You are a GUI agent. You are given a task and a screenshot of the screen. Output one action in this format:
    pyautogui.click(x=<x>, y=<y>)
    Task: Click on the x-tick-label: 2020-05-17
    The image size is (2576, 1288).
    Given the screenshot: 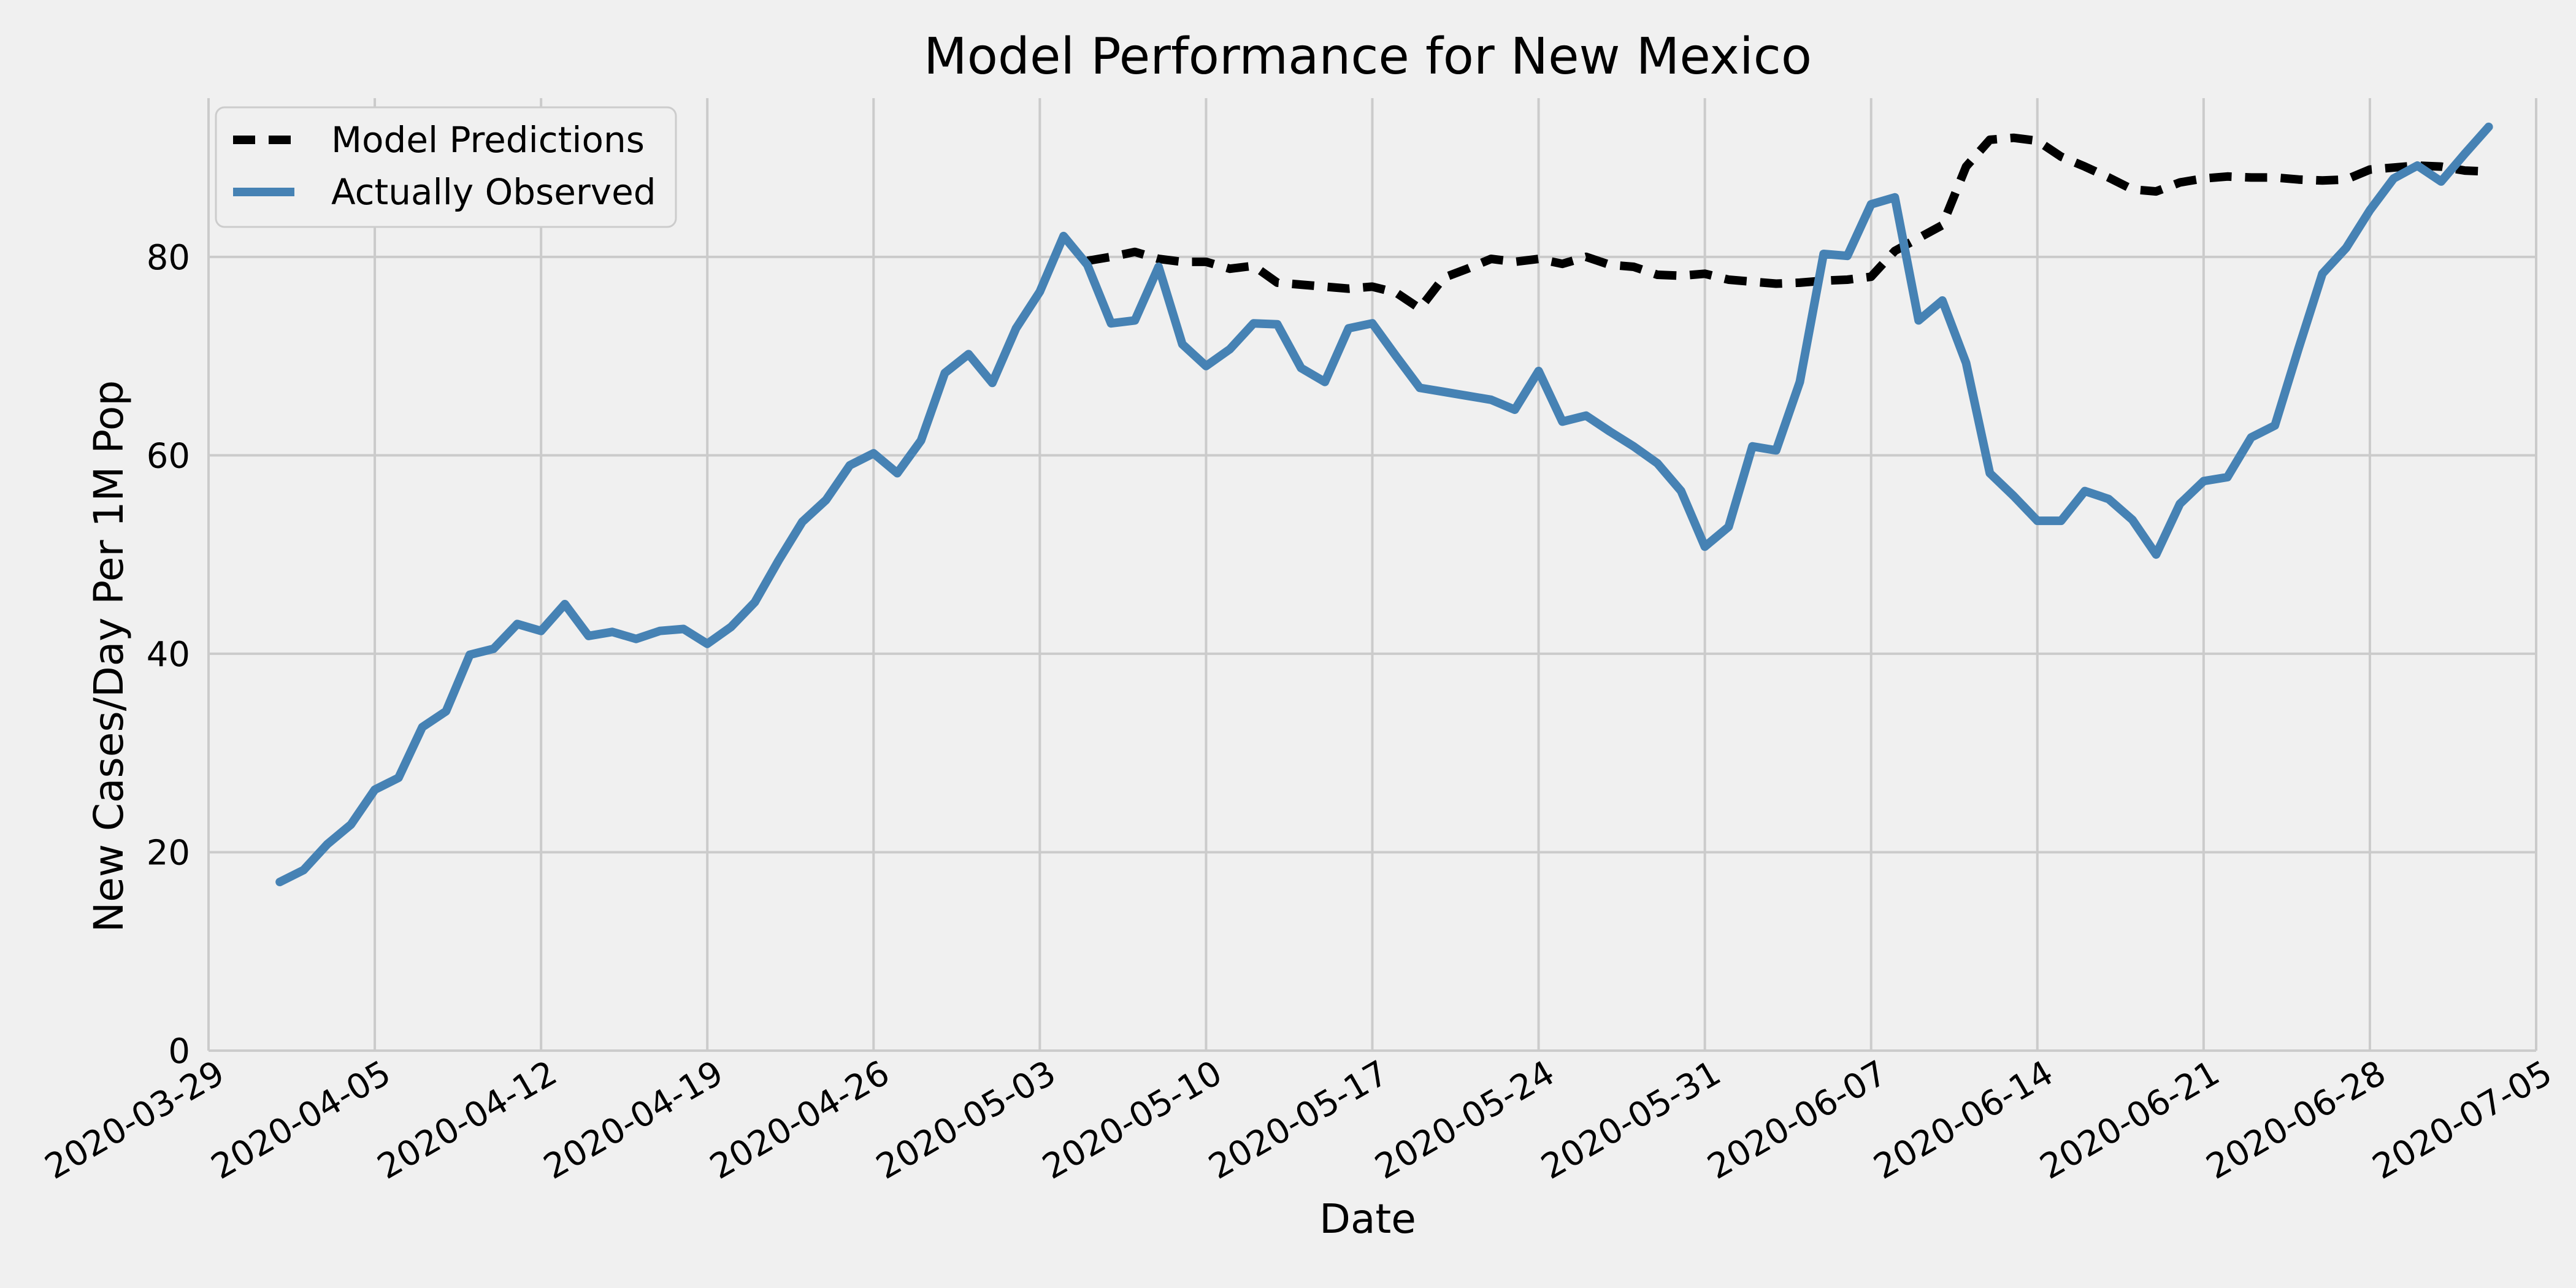 What is the action you would take?
    pyautogui.click(x=1298, y=1120)
    